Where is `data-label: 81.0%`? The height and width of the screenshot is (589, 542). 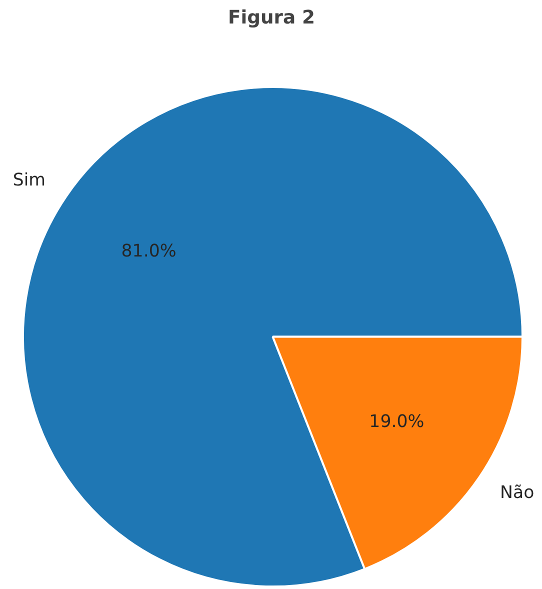 data-label: 81.0% is located at coordinates (148, 252).